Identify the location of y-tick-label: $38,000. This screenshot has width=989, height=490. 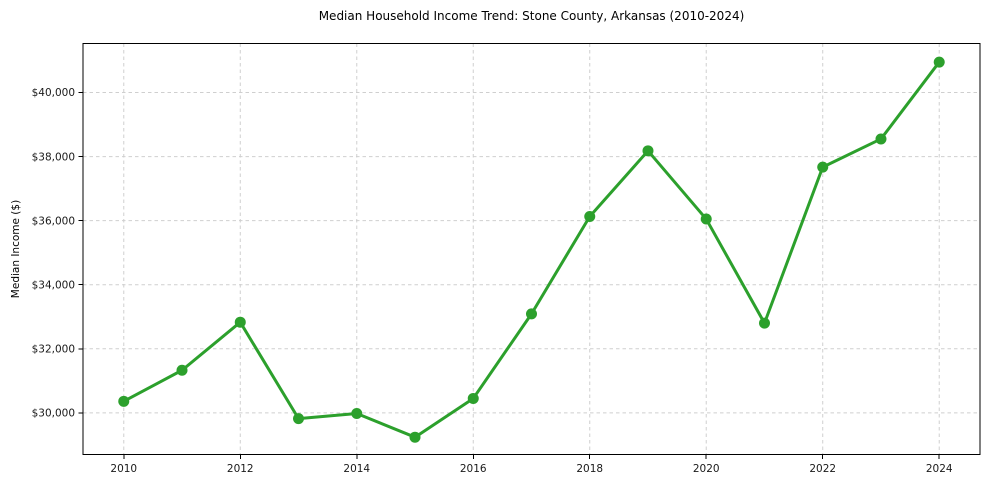
(53, 157).